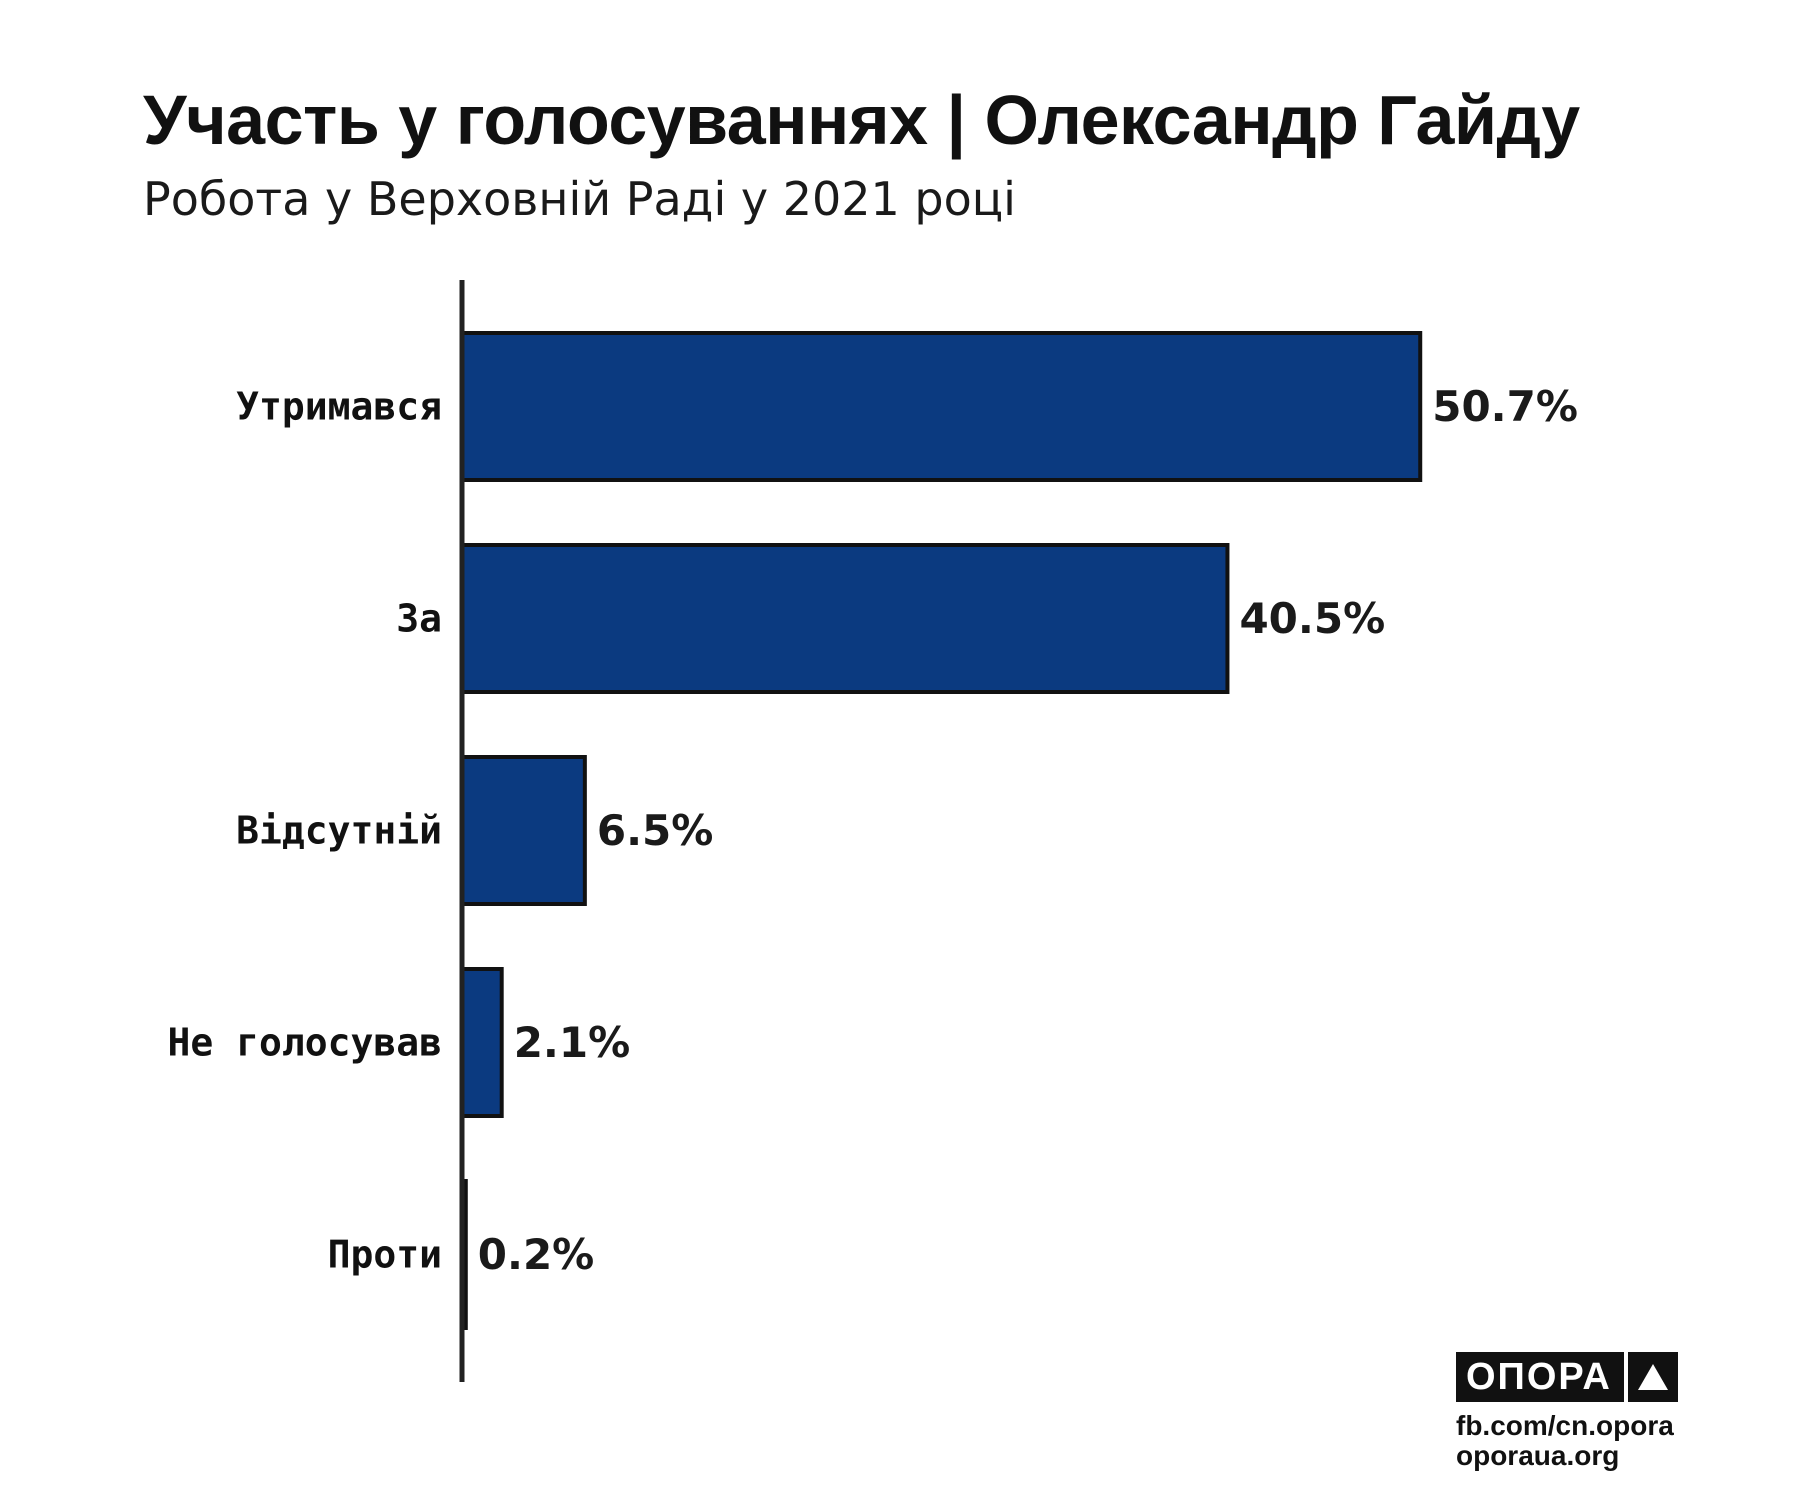 The image size is (1800, 1500). I want to click on logo-icon-box, so click(1652, 1377).